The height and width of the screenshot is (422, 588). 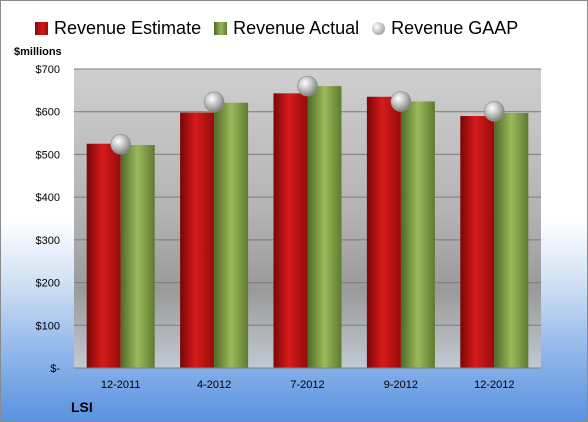 I want to click on x-tick-label: 12-2011, so click(x=121, y=385).